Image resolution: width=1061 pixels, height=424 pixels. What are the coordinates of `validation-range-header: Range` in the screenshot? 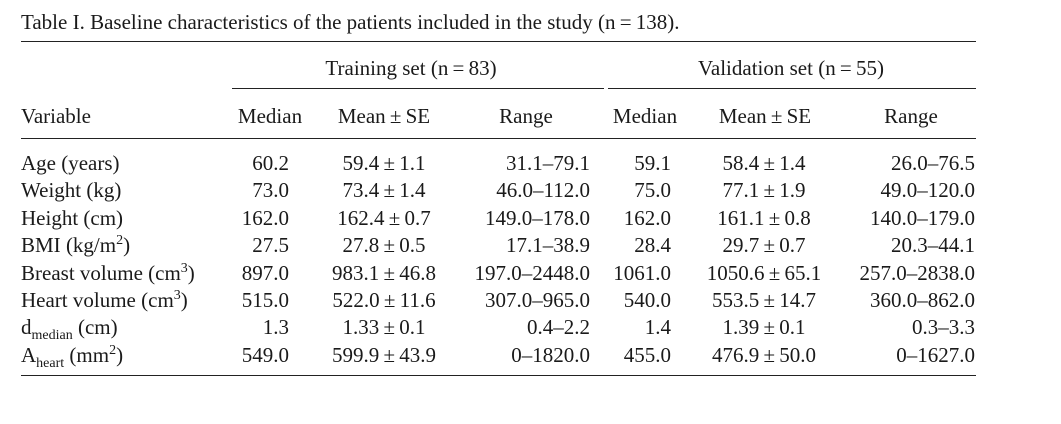 It's located at (911, 116).